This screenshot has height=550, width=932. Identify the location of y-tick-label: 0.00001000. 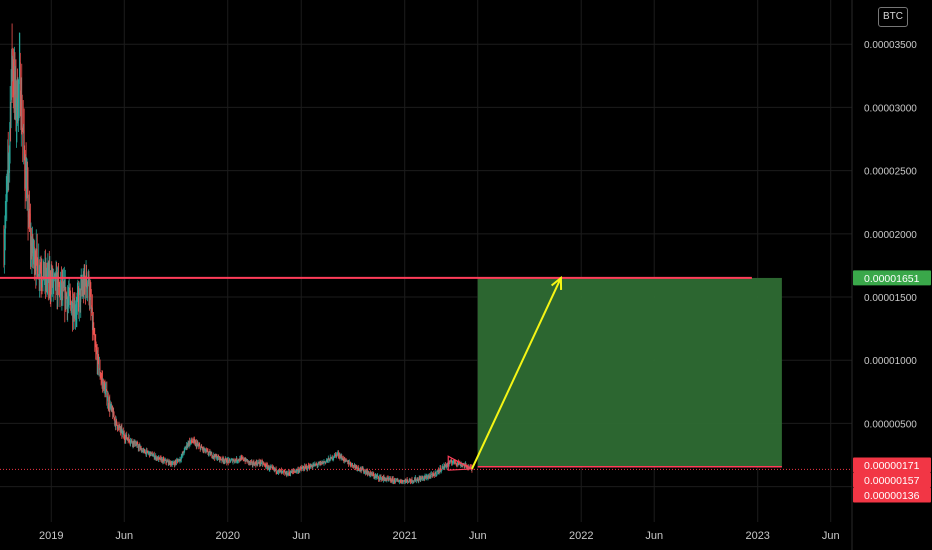
(890, 361).